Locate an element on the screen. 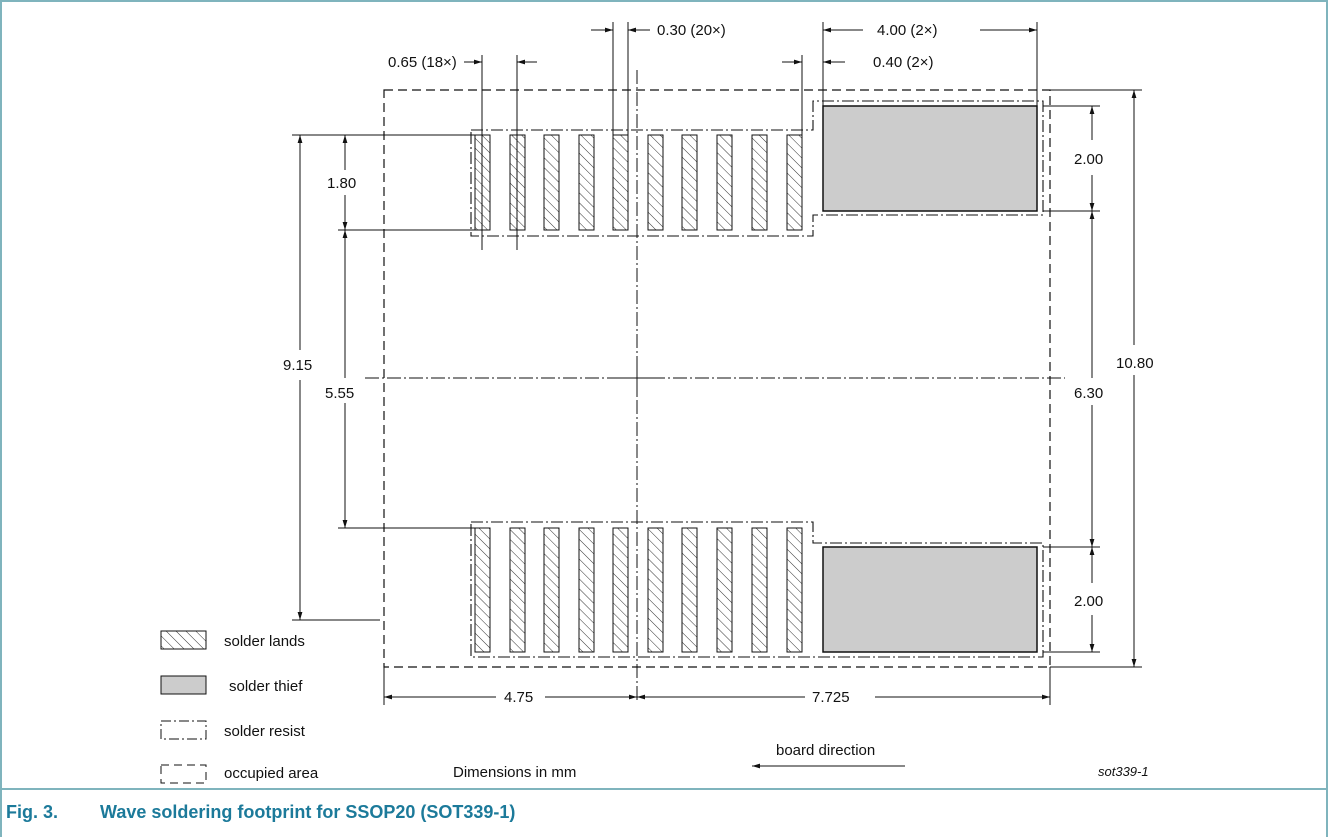  dimension-thief-length is located at coordinates (930, 64).